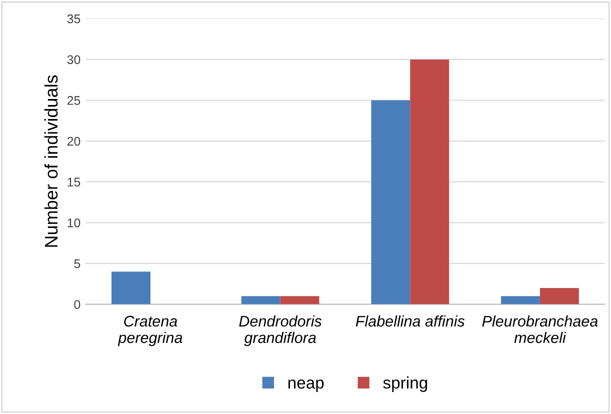 Image resolution: width=611 pixels, height=414 pixels. What do you see at coordinates (74, 182) in the screenshot?
I see `y-tick-label: 15` at bounding box center [74, 182].